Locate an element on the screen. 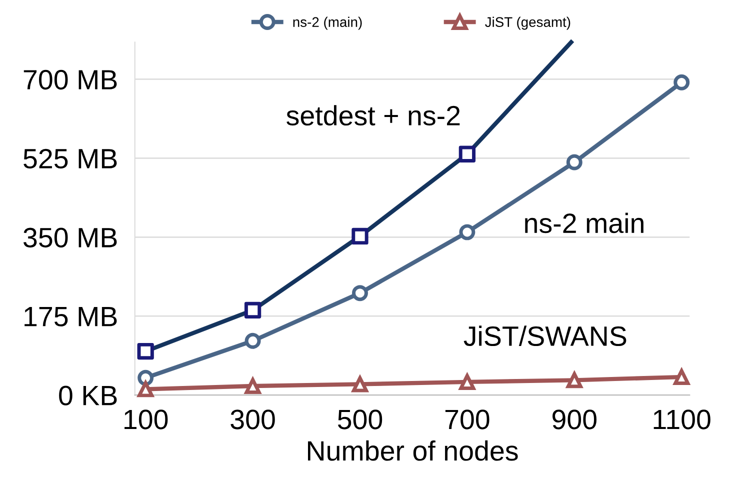 This screenshot has height=480, width=729. x-tick-label: 100 is located at coordinates (146, 420).